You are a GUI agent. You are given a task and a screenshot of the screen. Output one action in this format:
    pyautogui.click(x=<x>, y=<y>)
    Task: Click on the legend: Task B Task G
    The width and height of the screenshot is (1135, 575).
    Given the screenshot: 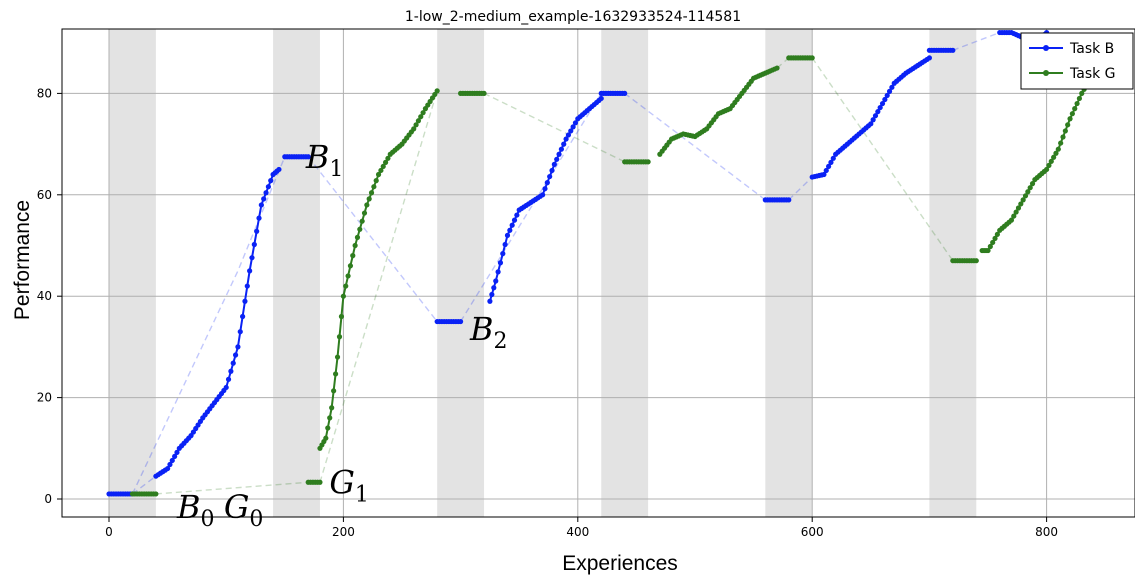 What is the action you would take?
    pyautogui.click(x=1077, y=61)
    